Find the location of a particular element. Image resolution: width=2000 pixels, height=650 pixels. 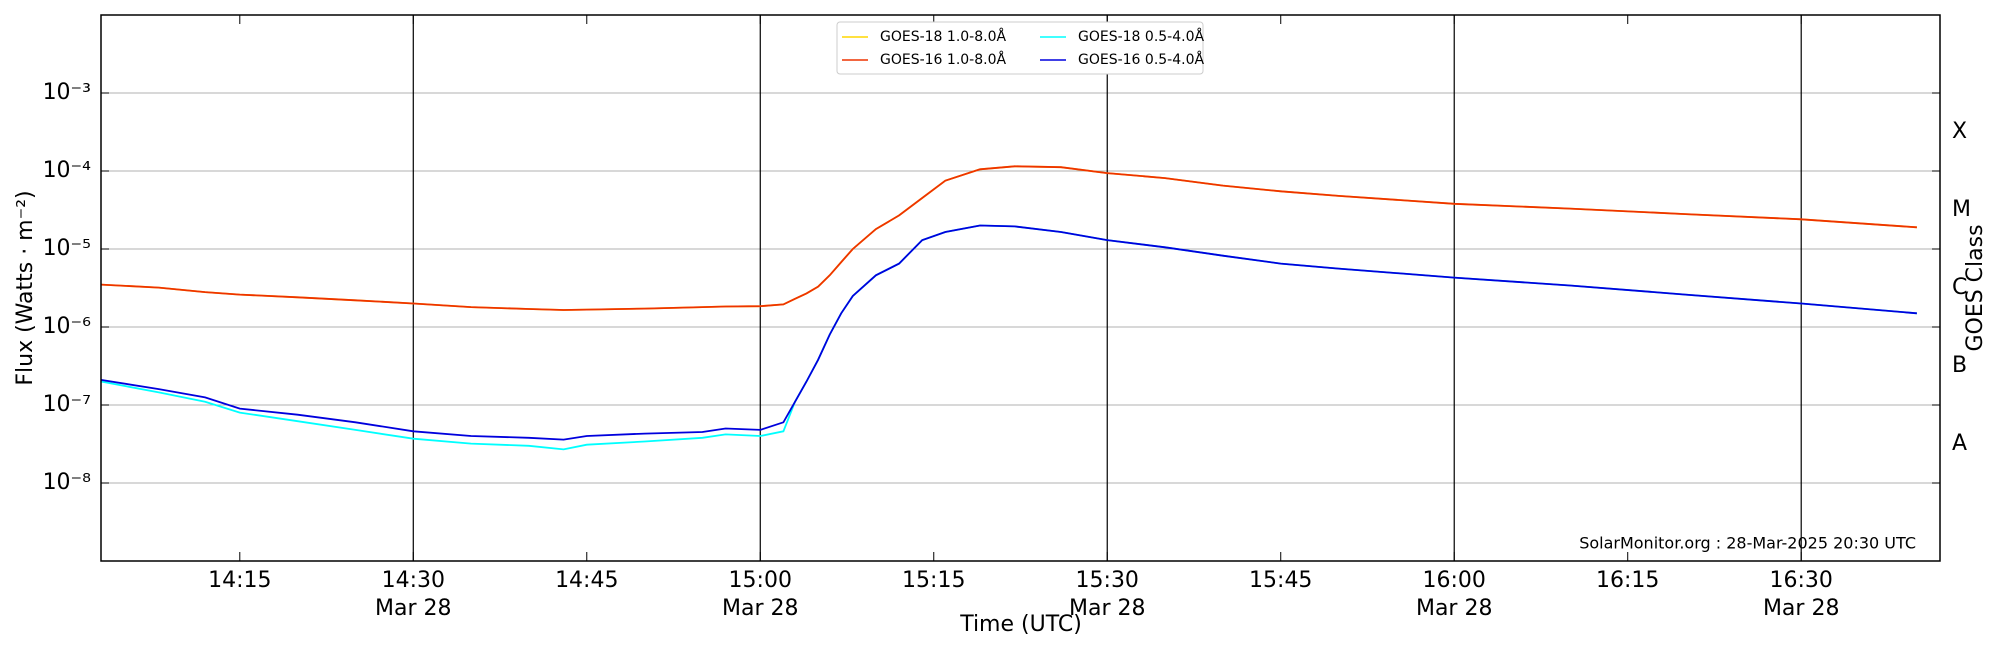

y-tick-label: 10⁻⁴ is located at coordinates (67, 170).